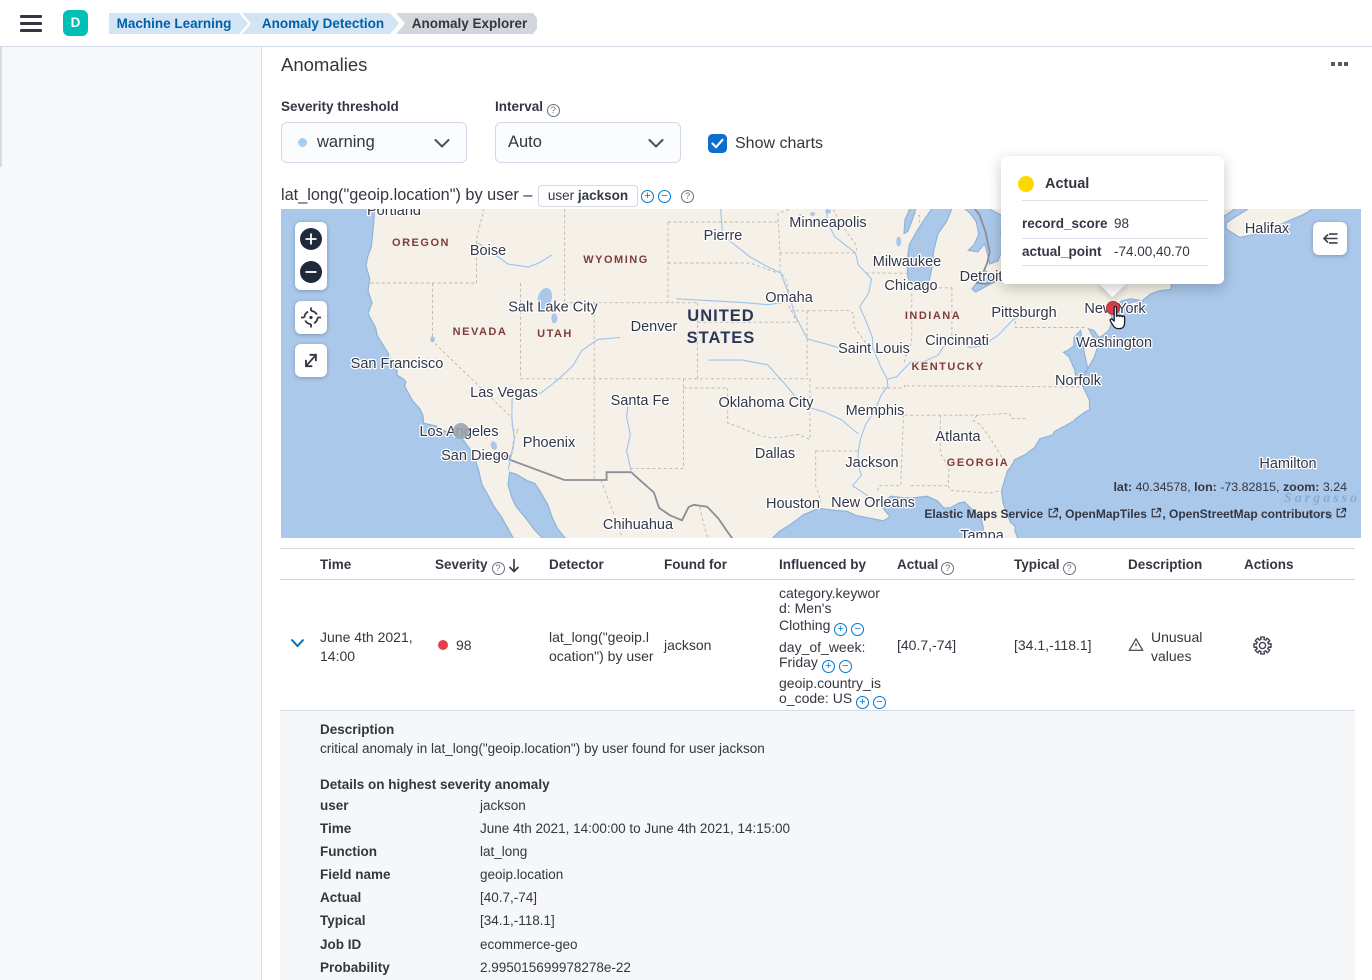  What do you see at coordinates (1322, 498) in the screenshot?
I see `svg-text: Sargasso` at bounding box center [1322, 498].